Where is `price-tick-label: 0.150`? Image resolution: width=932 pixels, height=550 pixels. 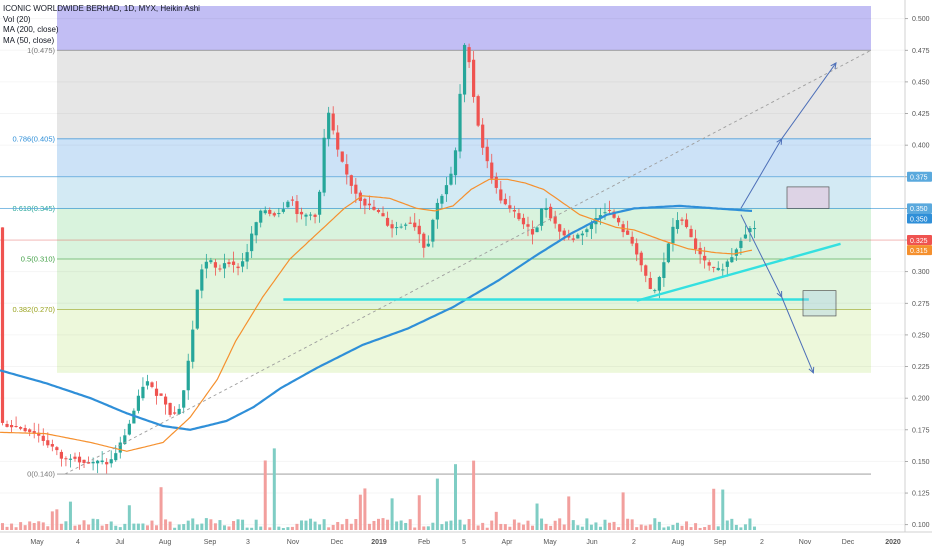
price-tick-label: 0.150 is located at coordinates (921, 462).